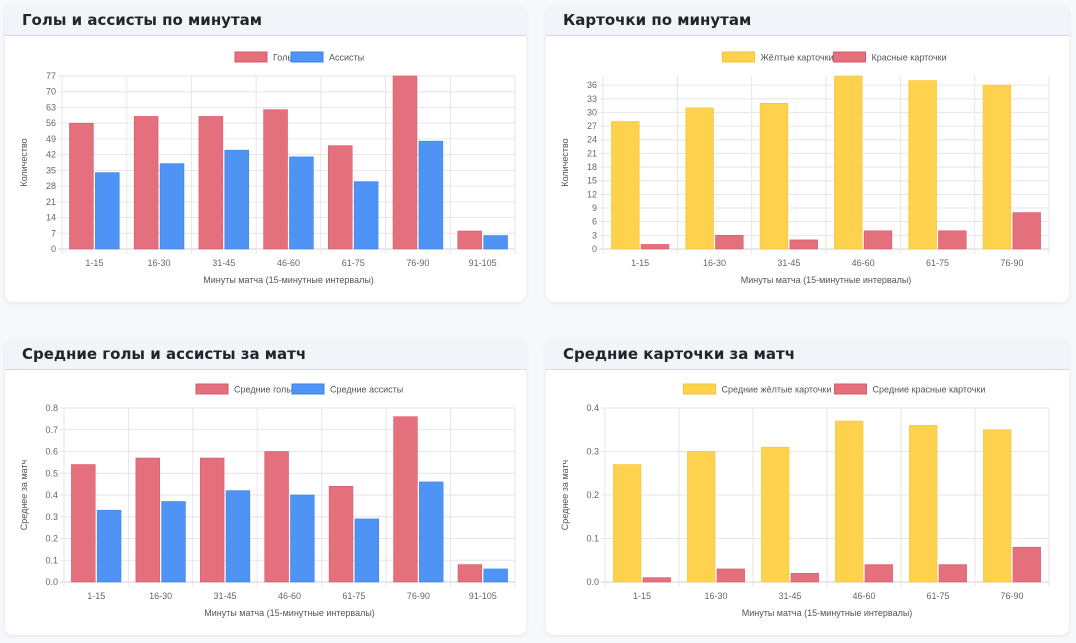 The width and height of the screenshot is (1076, 643). What do you see at coordinates (51, 155) in the screenshot?
I see `y-tick-label: 42` at bounding box center [51, 155].